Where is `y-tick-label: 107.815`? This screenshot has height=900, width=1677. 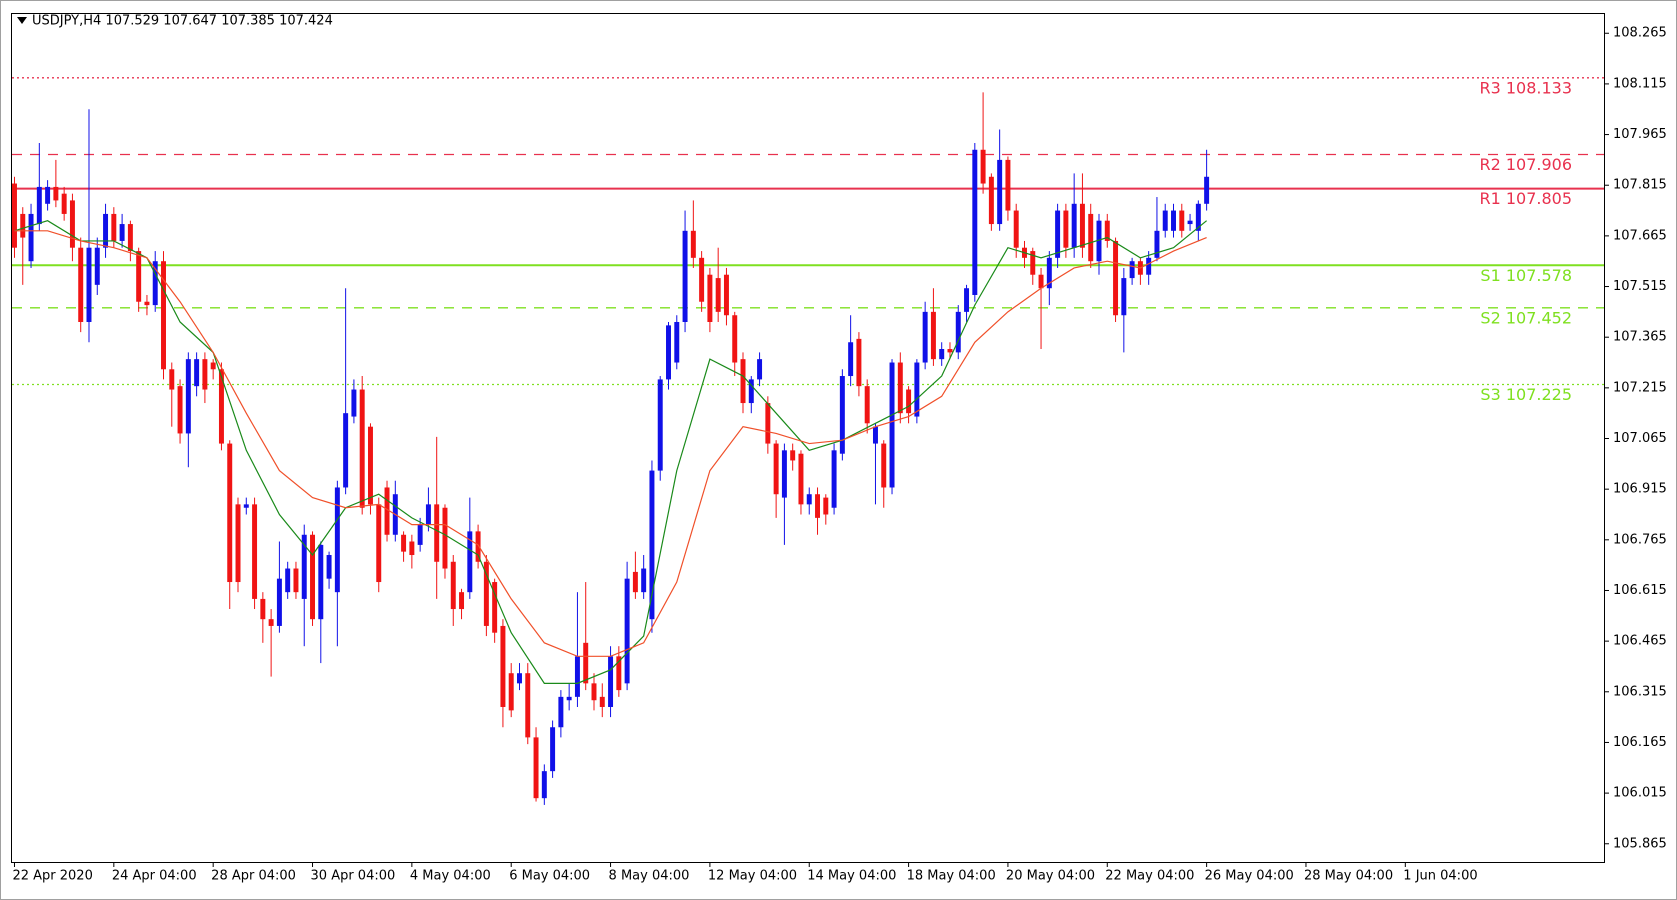 y-tick-label: 107.815 is located at coordinates (1640, 185).